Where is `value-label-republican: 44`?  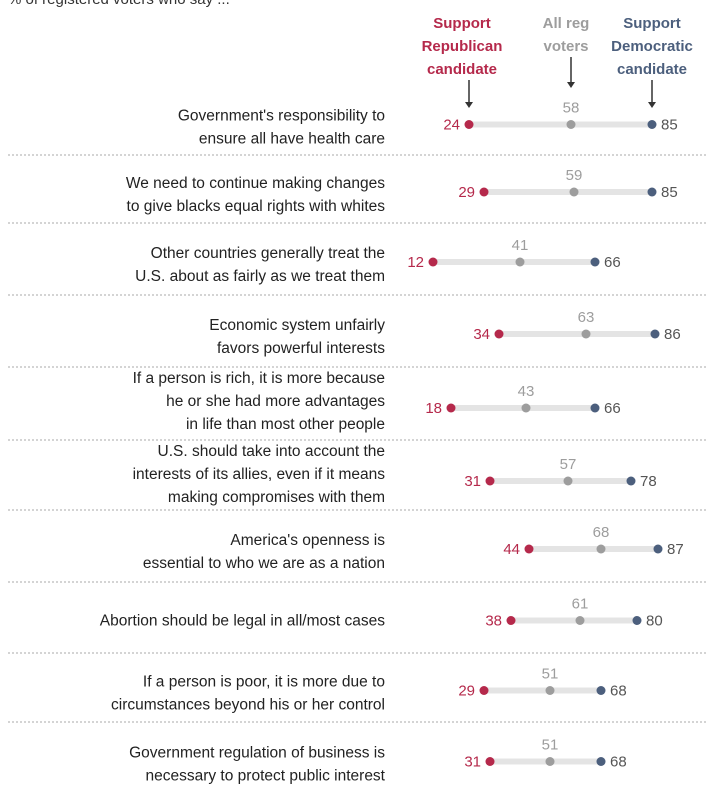 value-label-republican: 44 is located at coordinates (511, 549).